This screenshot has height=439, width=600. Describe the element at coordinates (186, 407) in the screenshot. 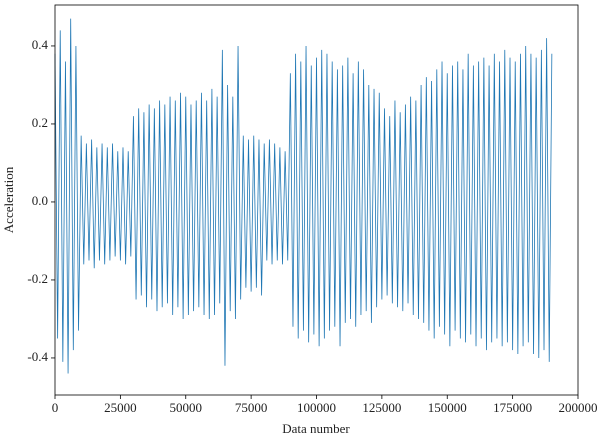

I see `x-tick-label: 50000` at that location.